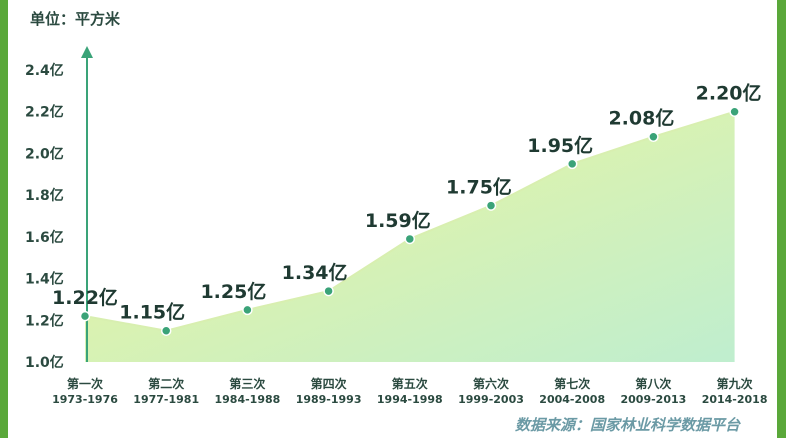  Describe the element at coordinates (410, 383) in the screenshot. I see `x-tick-name: 第五次` at that location.